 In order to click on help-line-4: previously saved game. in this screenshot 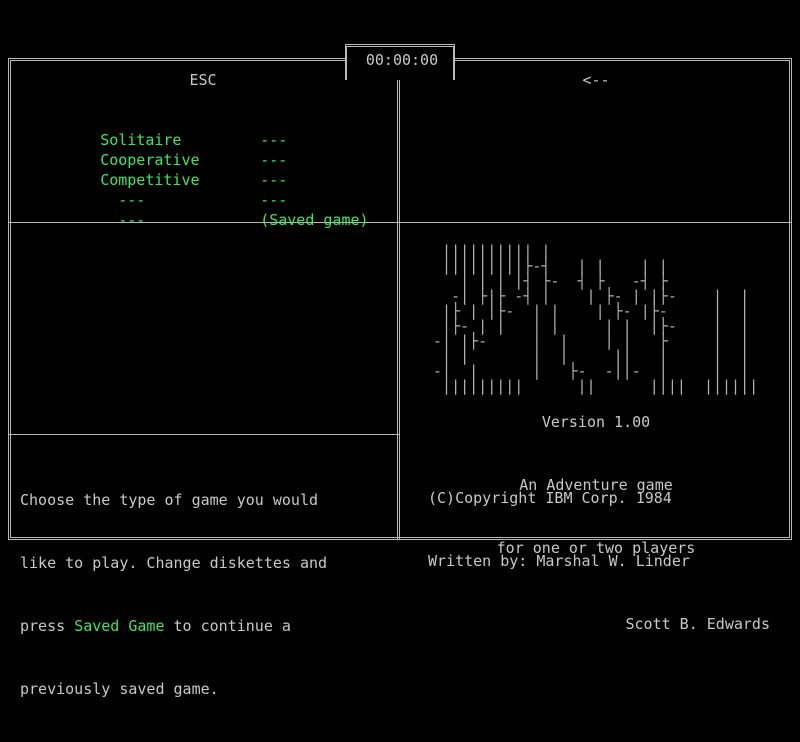, I will do `click(119, 689)`.